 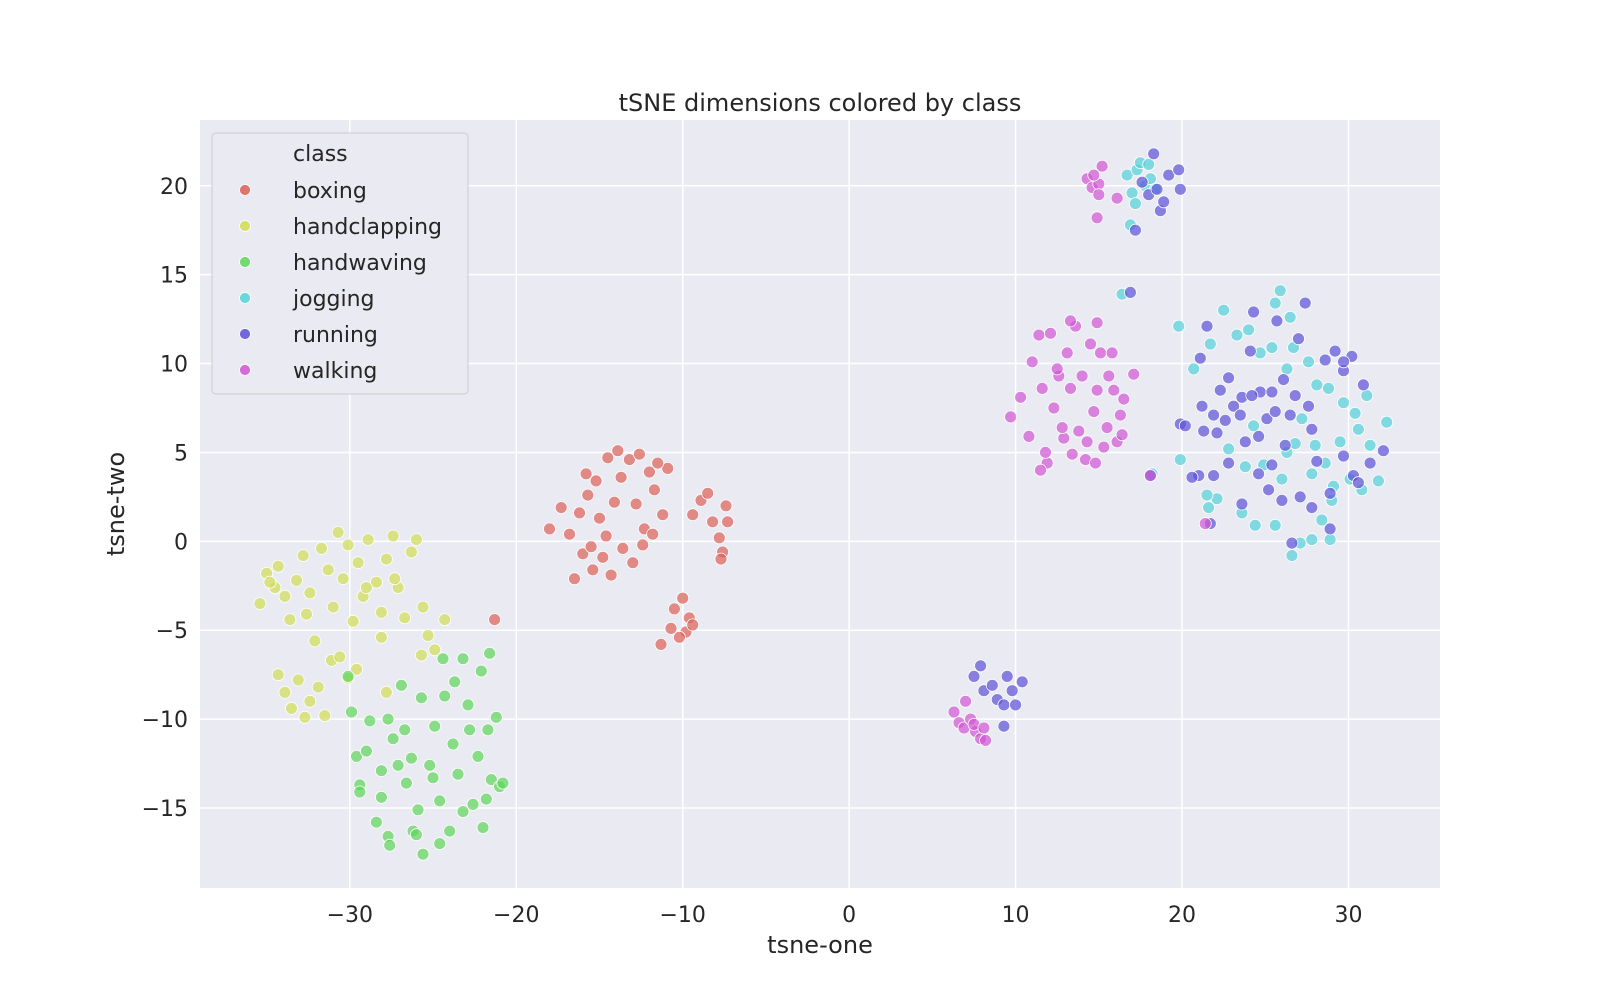 I want to click on legend-frame, so click(x=340, y=263).